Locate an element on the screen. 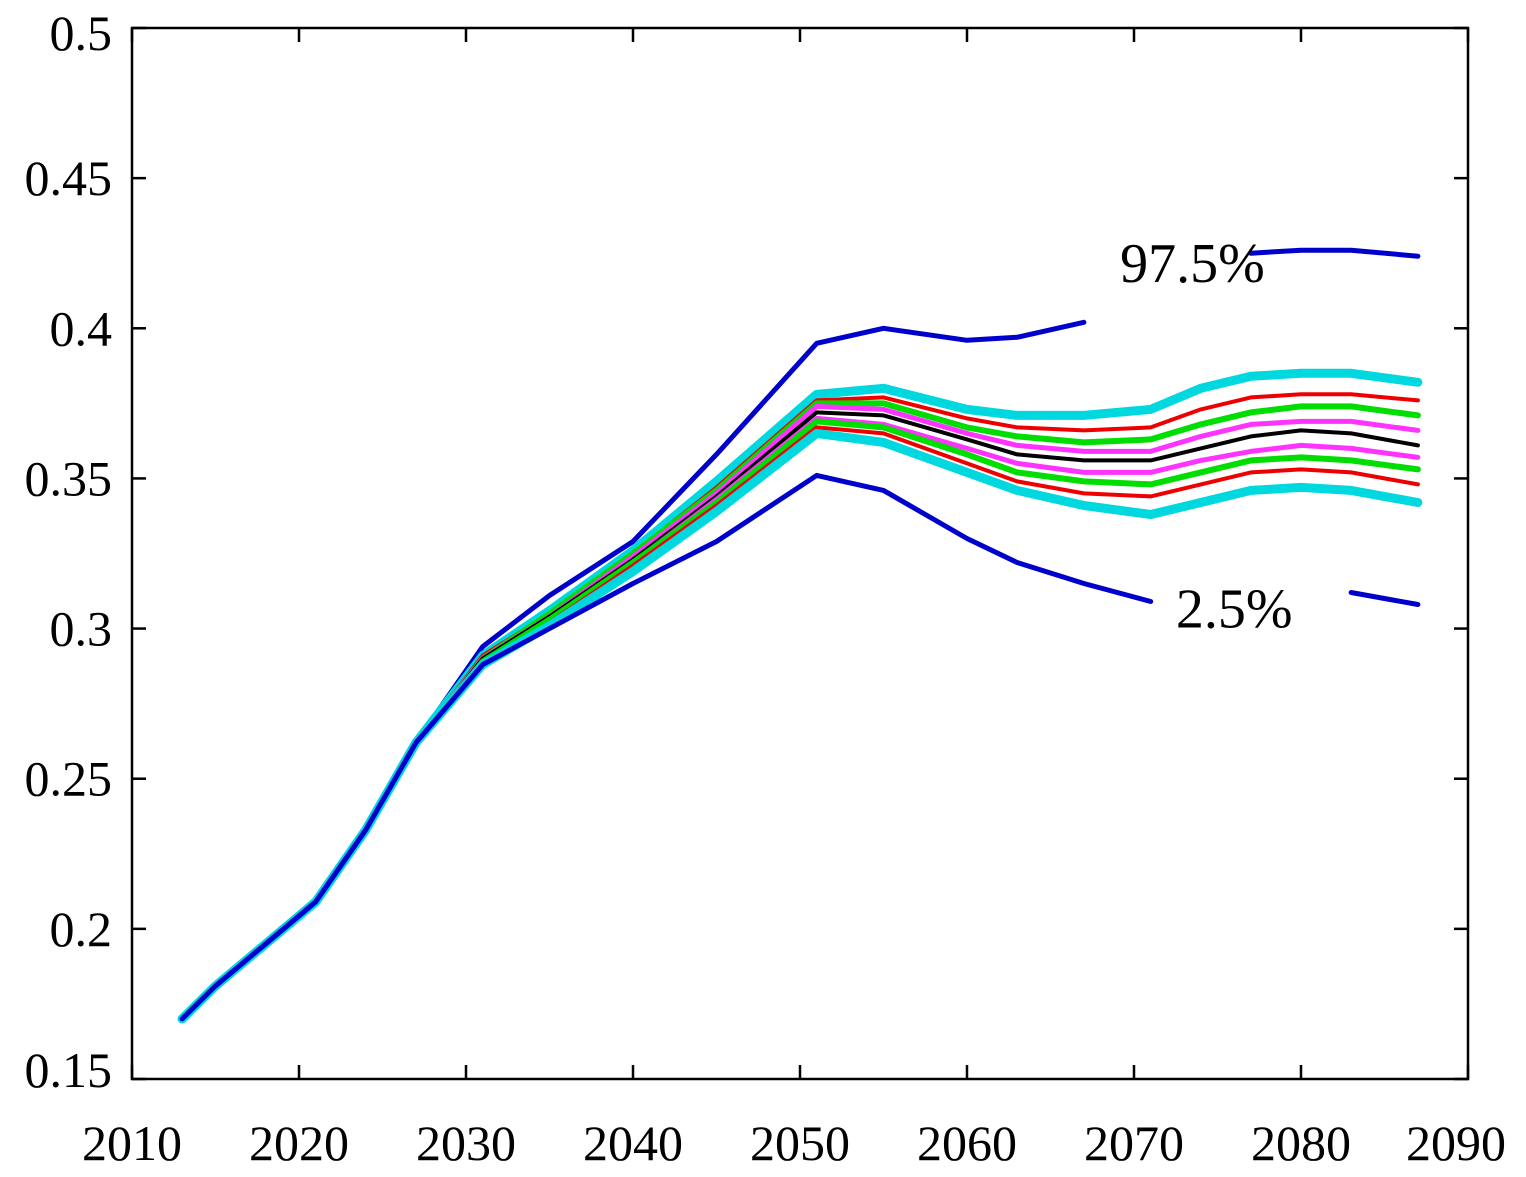  series-line-97-5--seg1 is located at coordinates (1334, 253).